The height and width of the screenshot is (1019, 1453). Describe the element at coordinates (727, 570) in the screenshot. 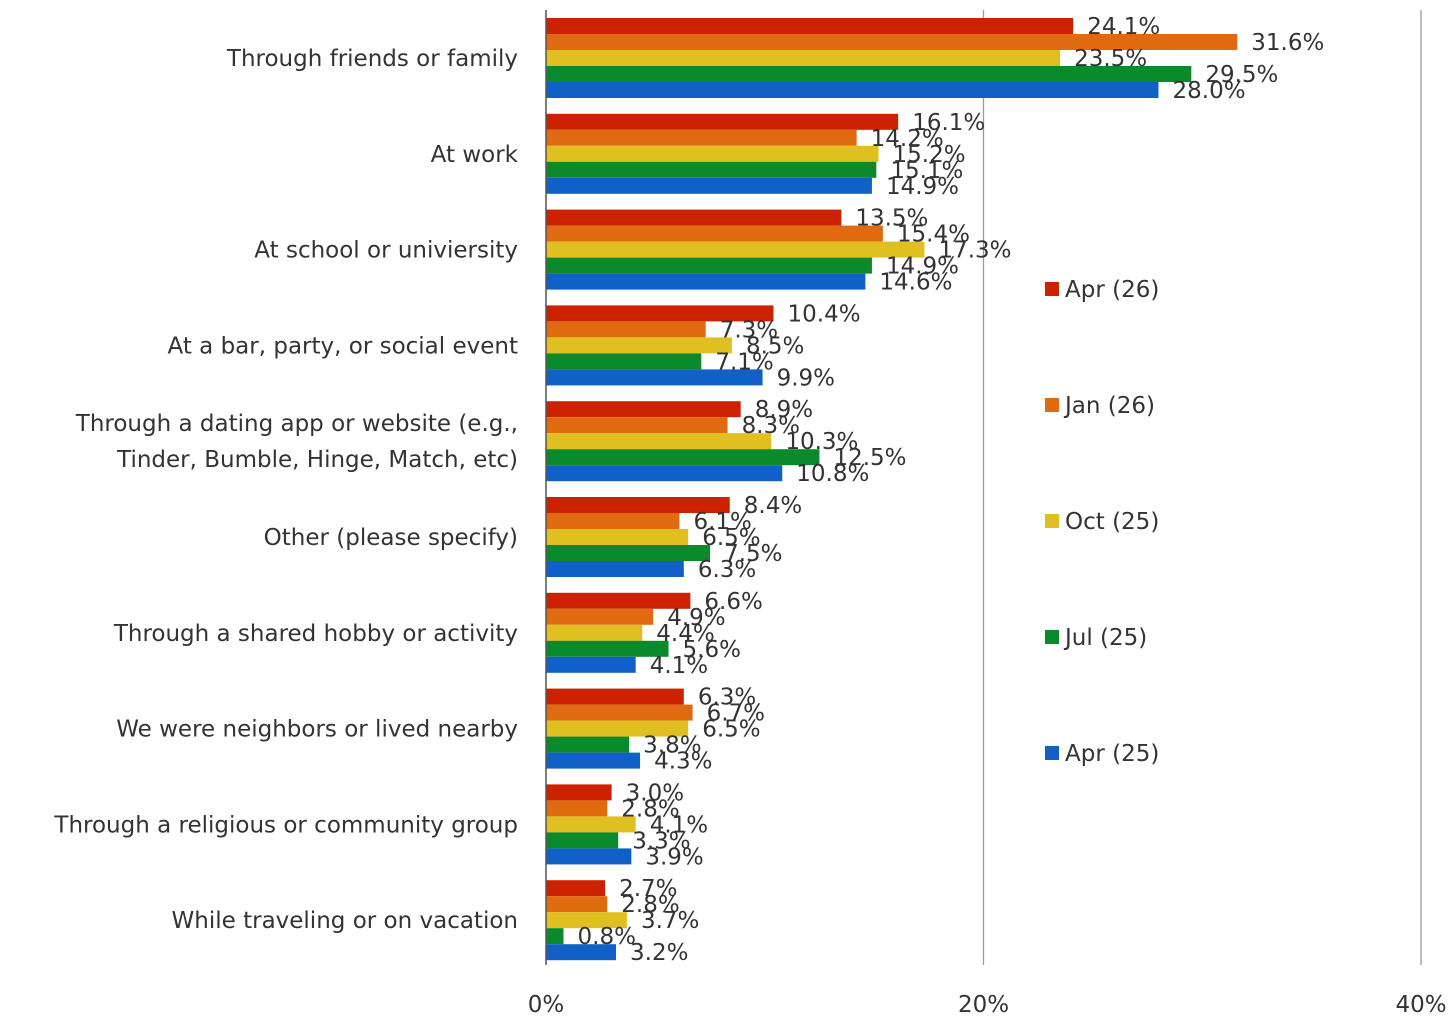

I see `data-label-apr-25-5: 6.3%` at that location.